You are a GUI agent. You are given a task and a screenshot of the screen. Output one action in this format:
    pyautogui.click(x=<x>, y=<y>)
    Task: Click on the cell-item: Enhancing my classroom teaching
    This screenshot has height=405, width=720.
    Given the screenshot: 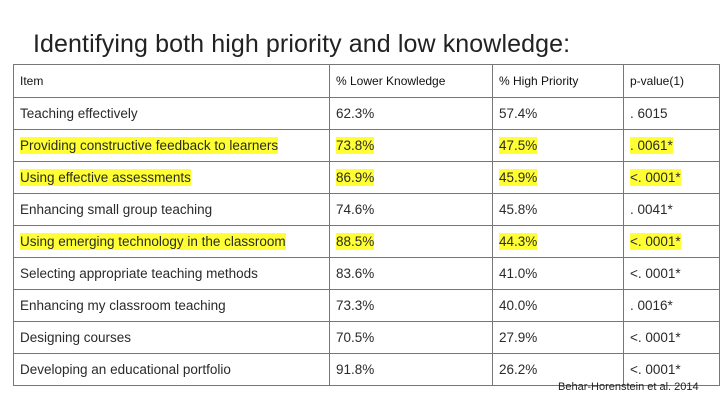 What is the action you would take?
    pyautogui.click(x=171, y=305)
    